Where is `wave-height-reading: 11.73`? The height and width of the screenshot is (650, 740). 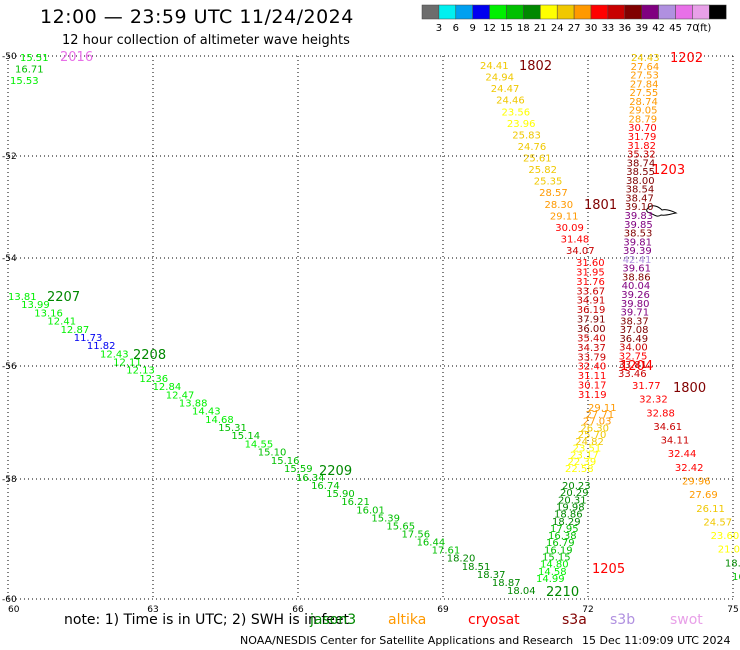 wave-height-reading: 11.73 is located at coordinates (88, 338).